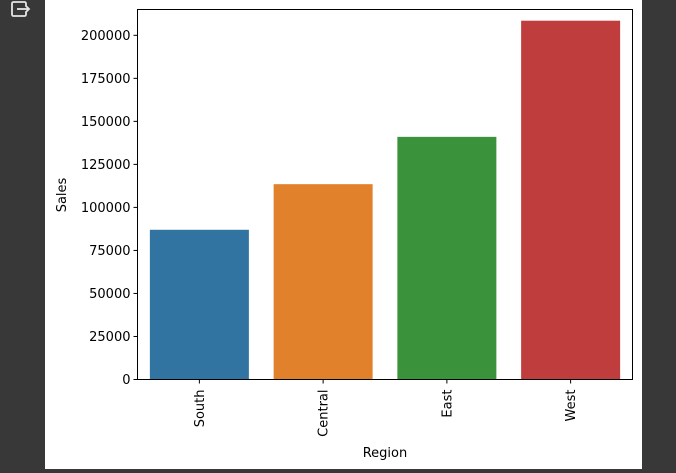 This screenshot has height=473, width=676. Describe the element at coordinates (324, 413) in the screenshot. I see `x-tick-label: Central` at that location.